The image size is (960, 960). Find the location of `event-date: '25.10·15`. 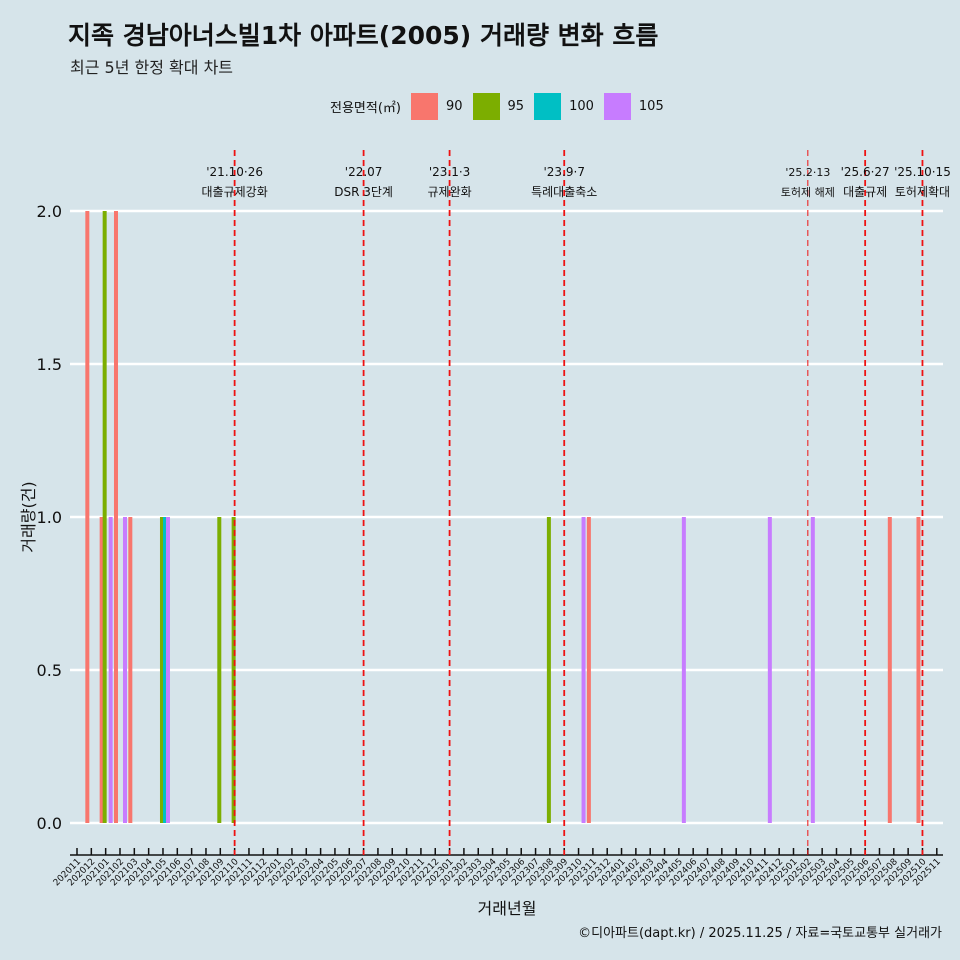

event-date: '25.10·15 is located at coordinates (922, 172).